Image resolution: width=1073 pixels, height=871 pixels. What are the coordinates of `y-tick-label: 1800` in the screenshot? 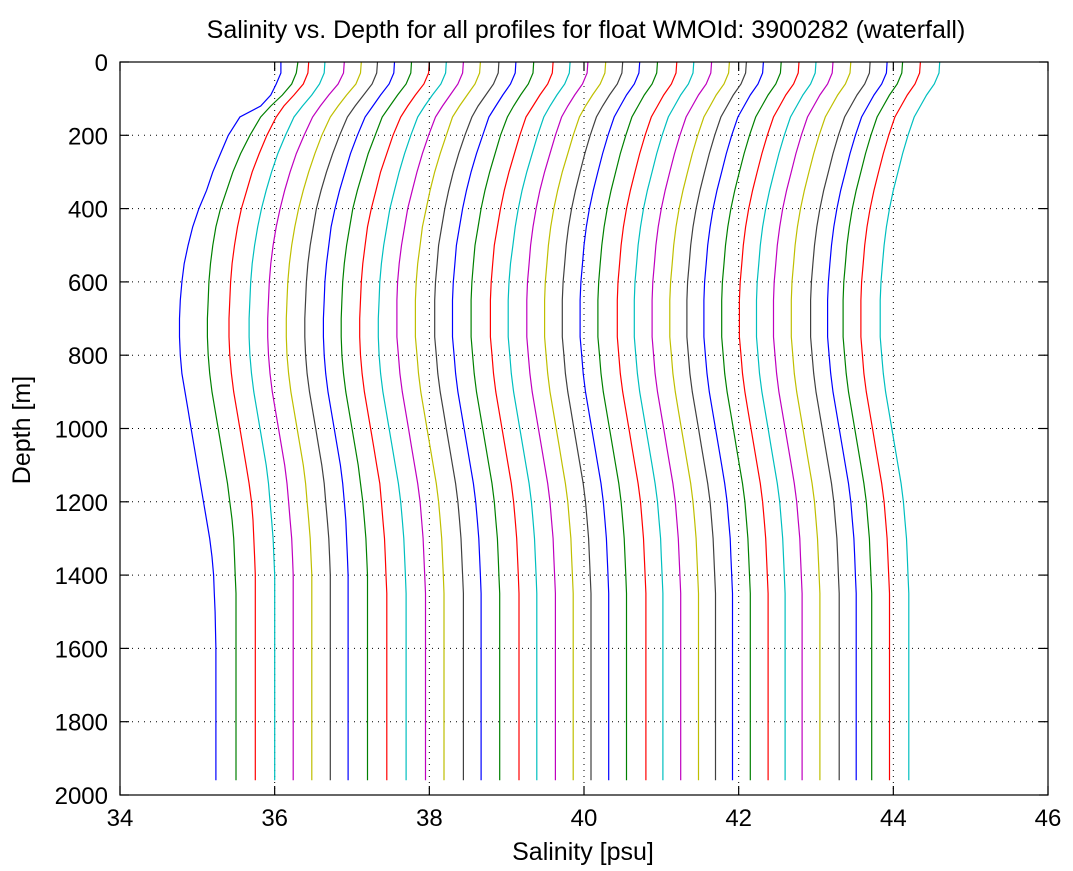 It's located at (81, 723).